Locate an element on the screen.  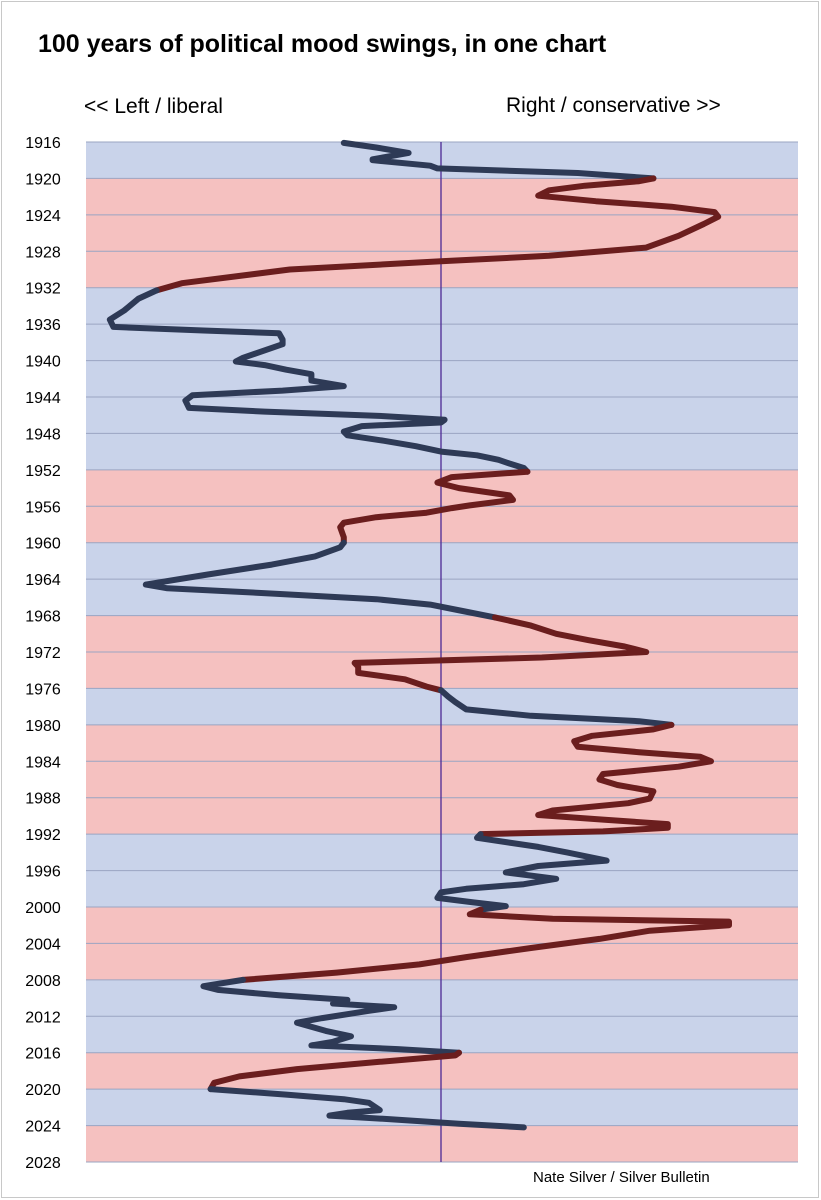
y-tick-1976: 1976 is located at coordinates (43, 689).